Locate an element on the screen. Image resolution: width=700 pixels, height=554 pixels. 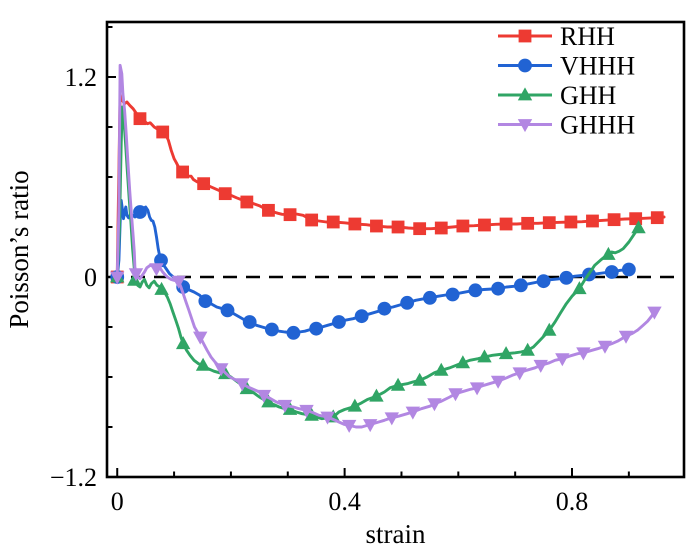
legend-label-VHHH: VHHH is located at coordinates (597, 66).